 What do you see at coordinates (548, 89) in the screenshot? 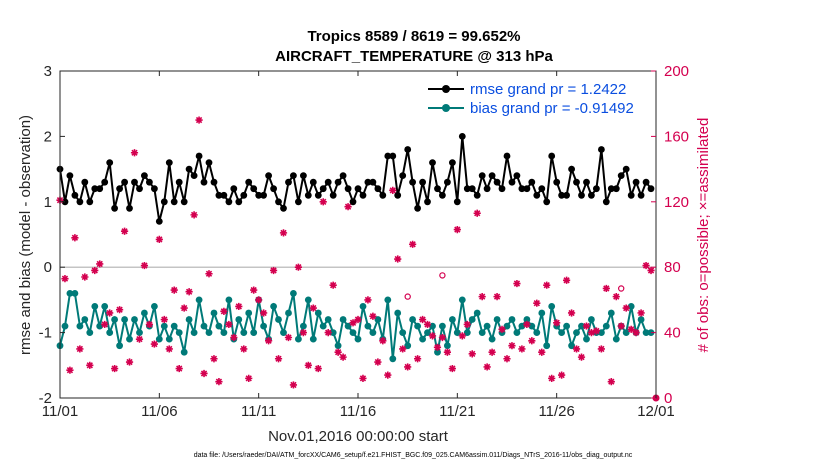
I see `legend-rmse-label: rmse grand pr = 1.2422` at bounding box center [548, 89].